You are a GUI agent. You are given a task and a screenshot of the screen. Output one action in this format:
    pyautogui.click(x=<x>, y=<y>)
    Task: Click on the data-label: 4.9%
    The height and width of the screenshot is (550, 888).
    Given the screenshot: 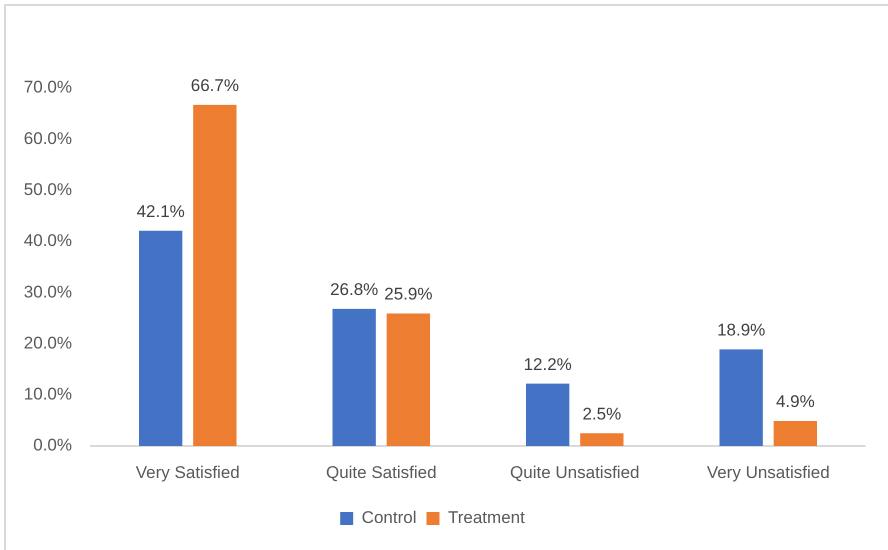 What is the action you would take?
    pyautogui.click(x=795, y=402)
    